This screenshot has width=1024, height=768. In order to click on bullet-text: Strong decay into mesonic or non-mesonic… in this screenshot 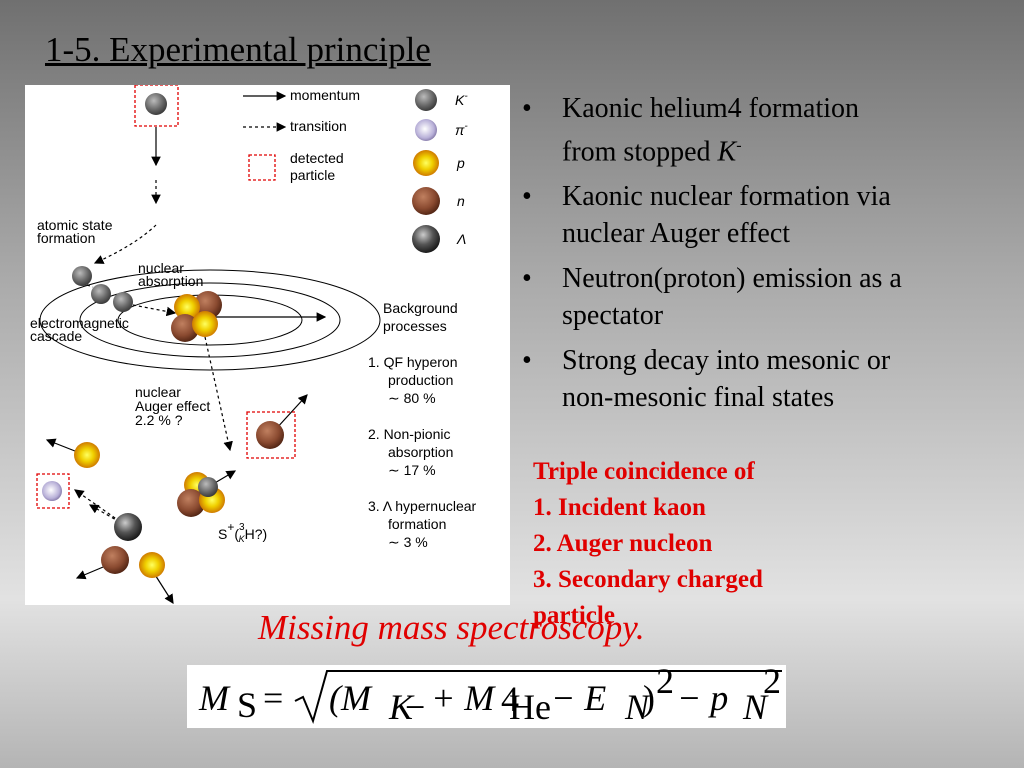, I will do `click(726, 379)`.